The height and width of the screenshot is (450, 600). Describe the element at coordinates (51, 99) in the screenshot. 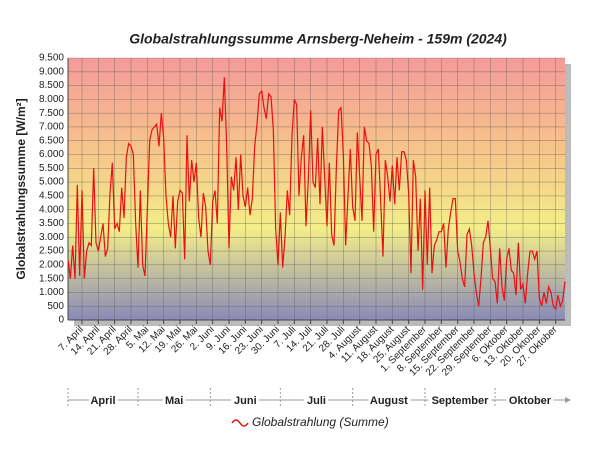

I see `y-tick-label: 8.000` at that location.